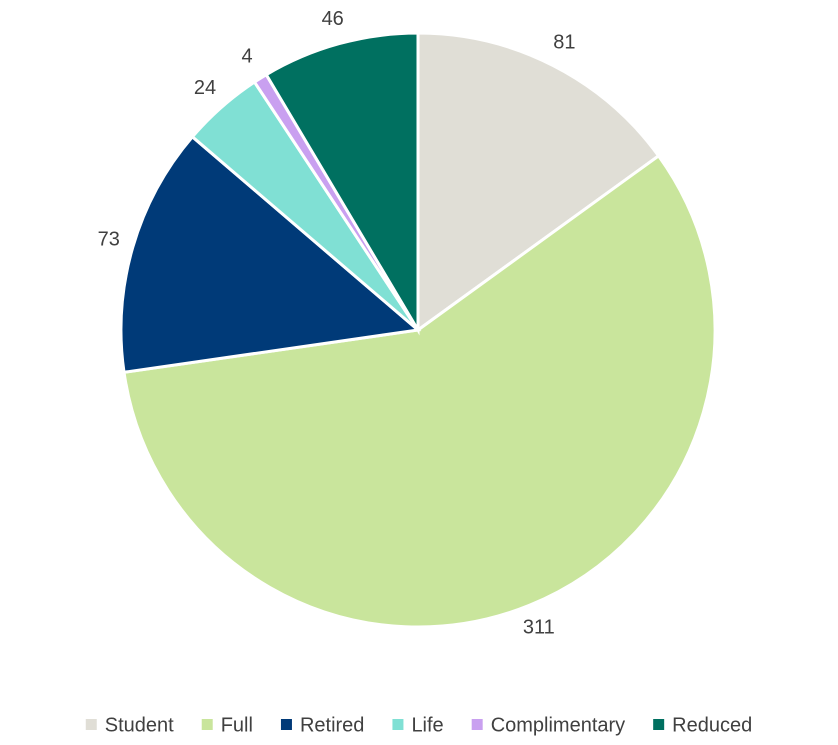  What do you see at coordinates (109, 239) in the screenshot?
I see `data-label: 73` at bounding box center [109, 239].